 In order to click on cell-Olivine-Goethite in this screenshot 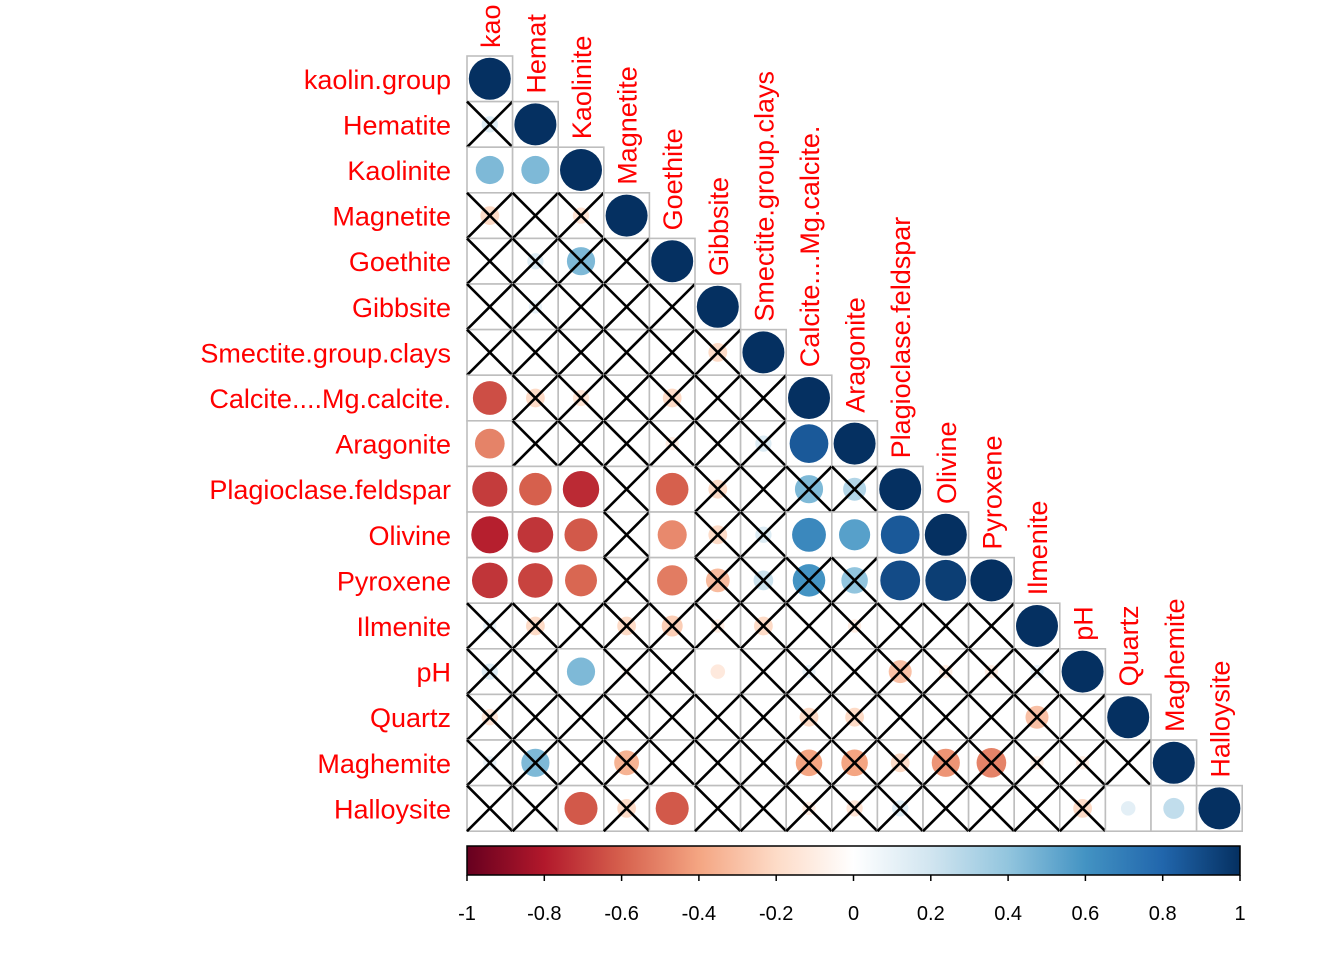, I will do `click(672, 535)`.